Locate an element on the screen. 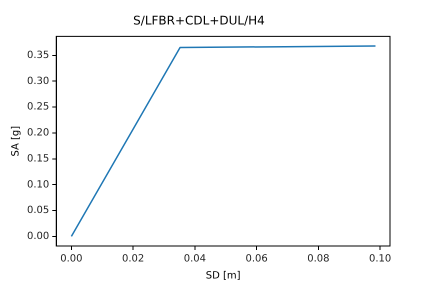 This screenshot has height=288, width=432. y-tick-label: 0.05 is located at coordinates (38, 210).